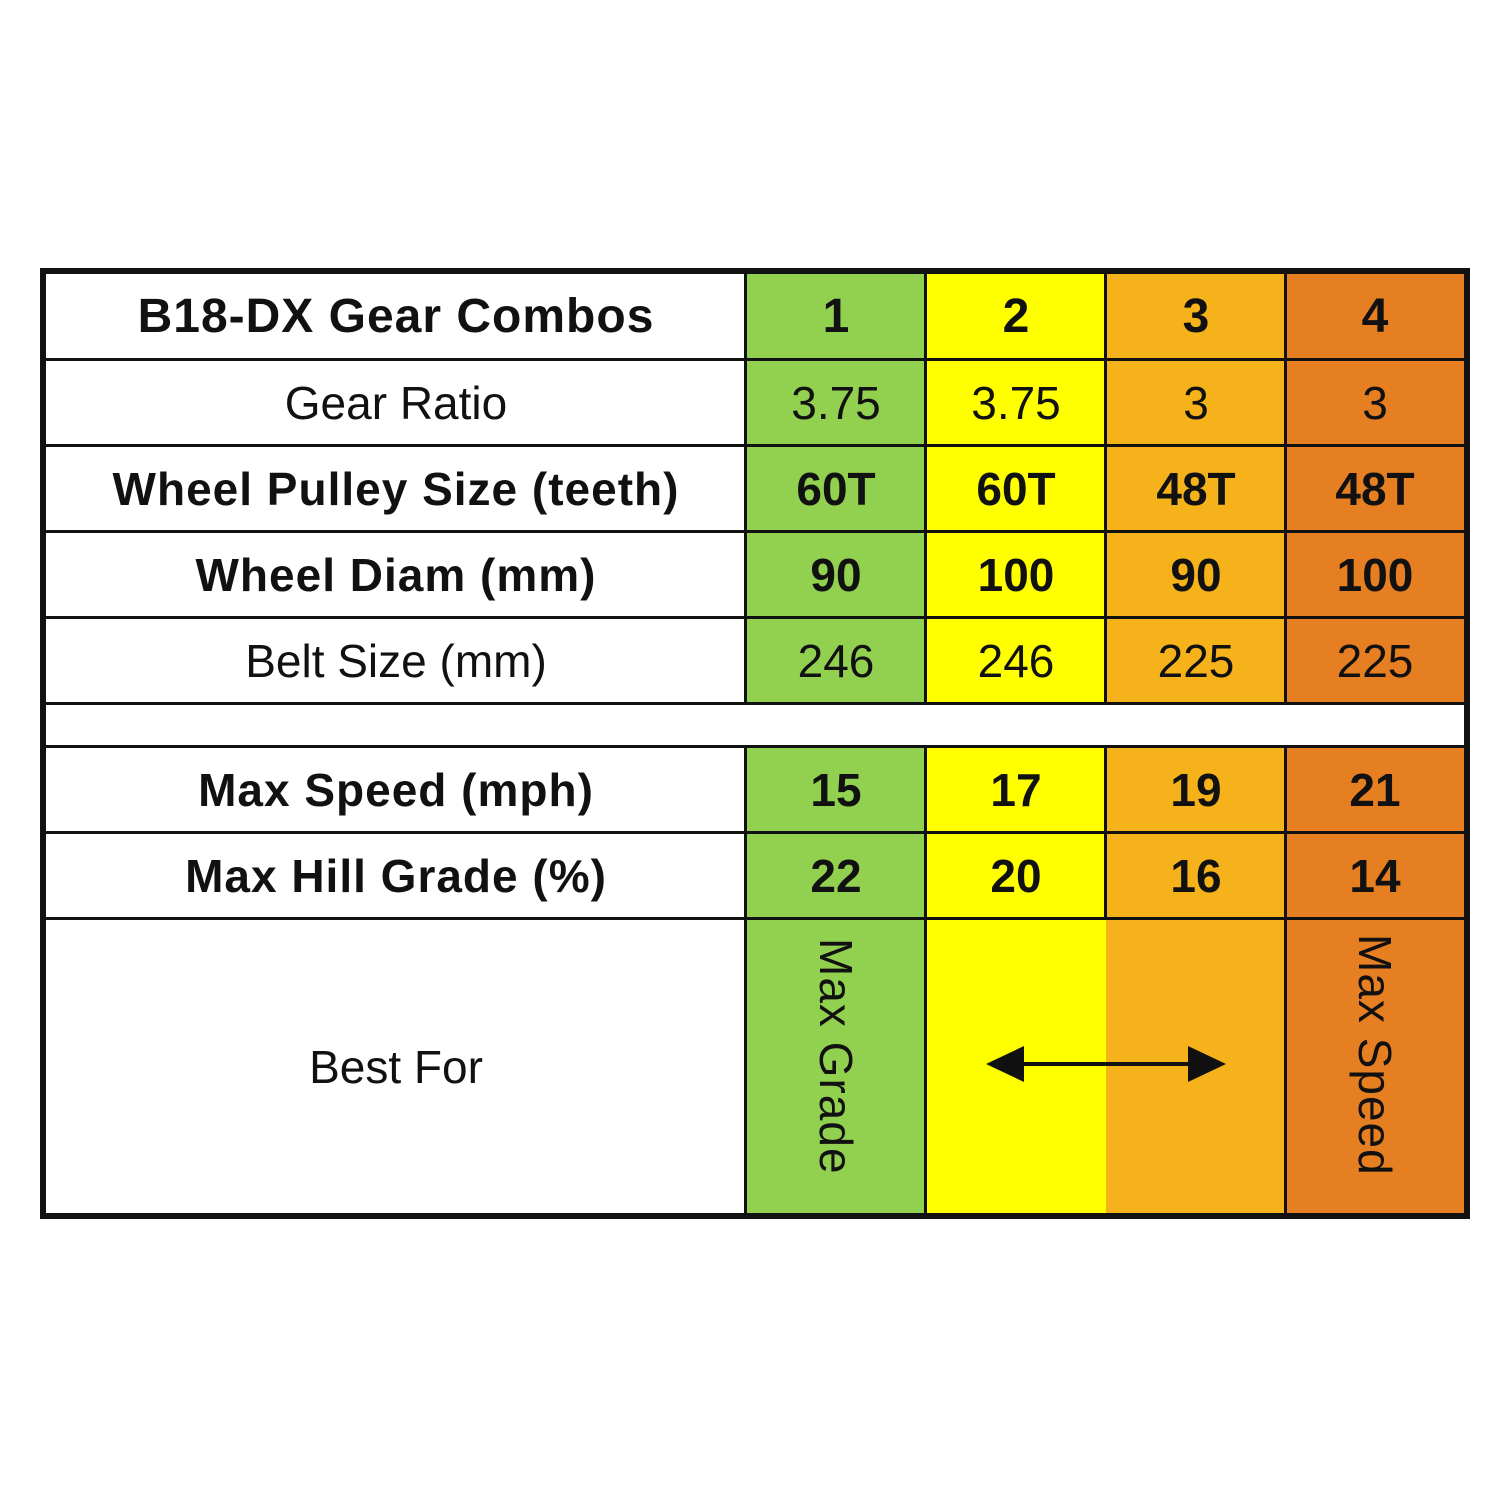 Image resolution: width=1500 pixels, height=1500 pixels. I want to click on max-speed-3: 19, so click(1196, 789).